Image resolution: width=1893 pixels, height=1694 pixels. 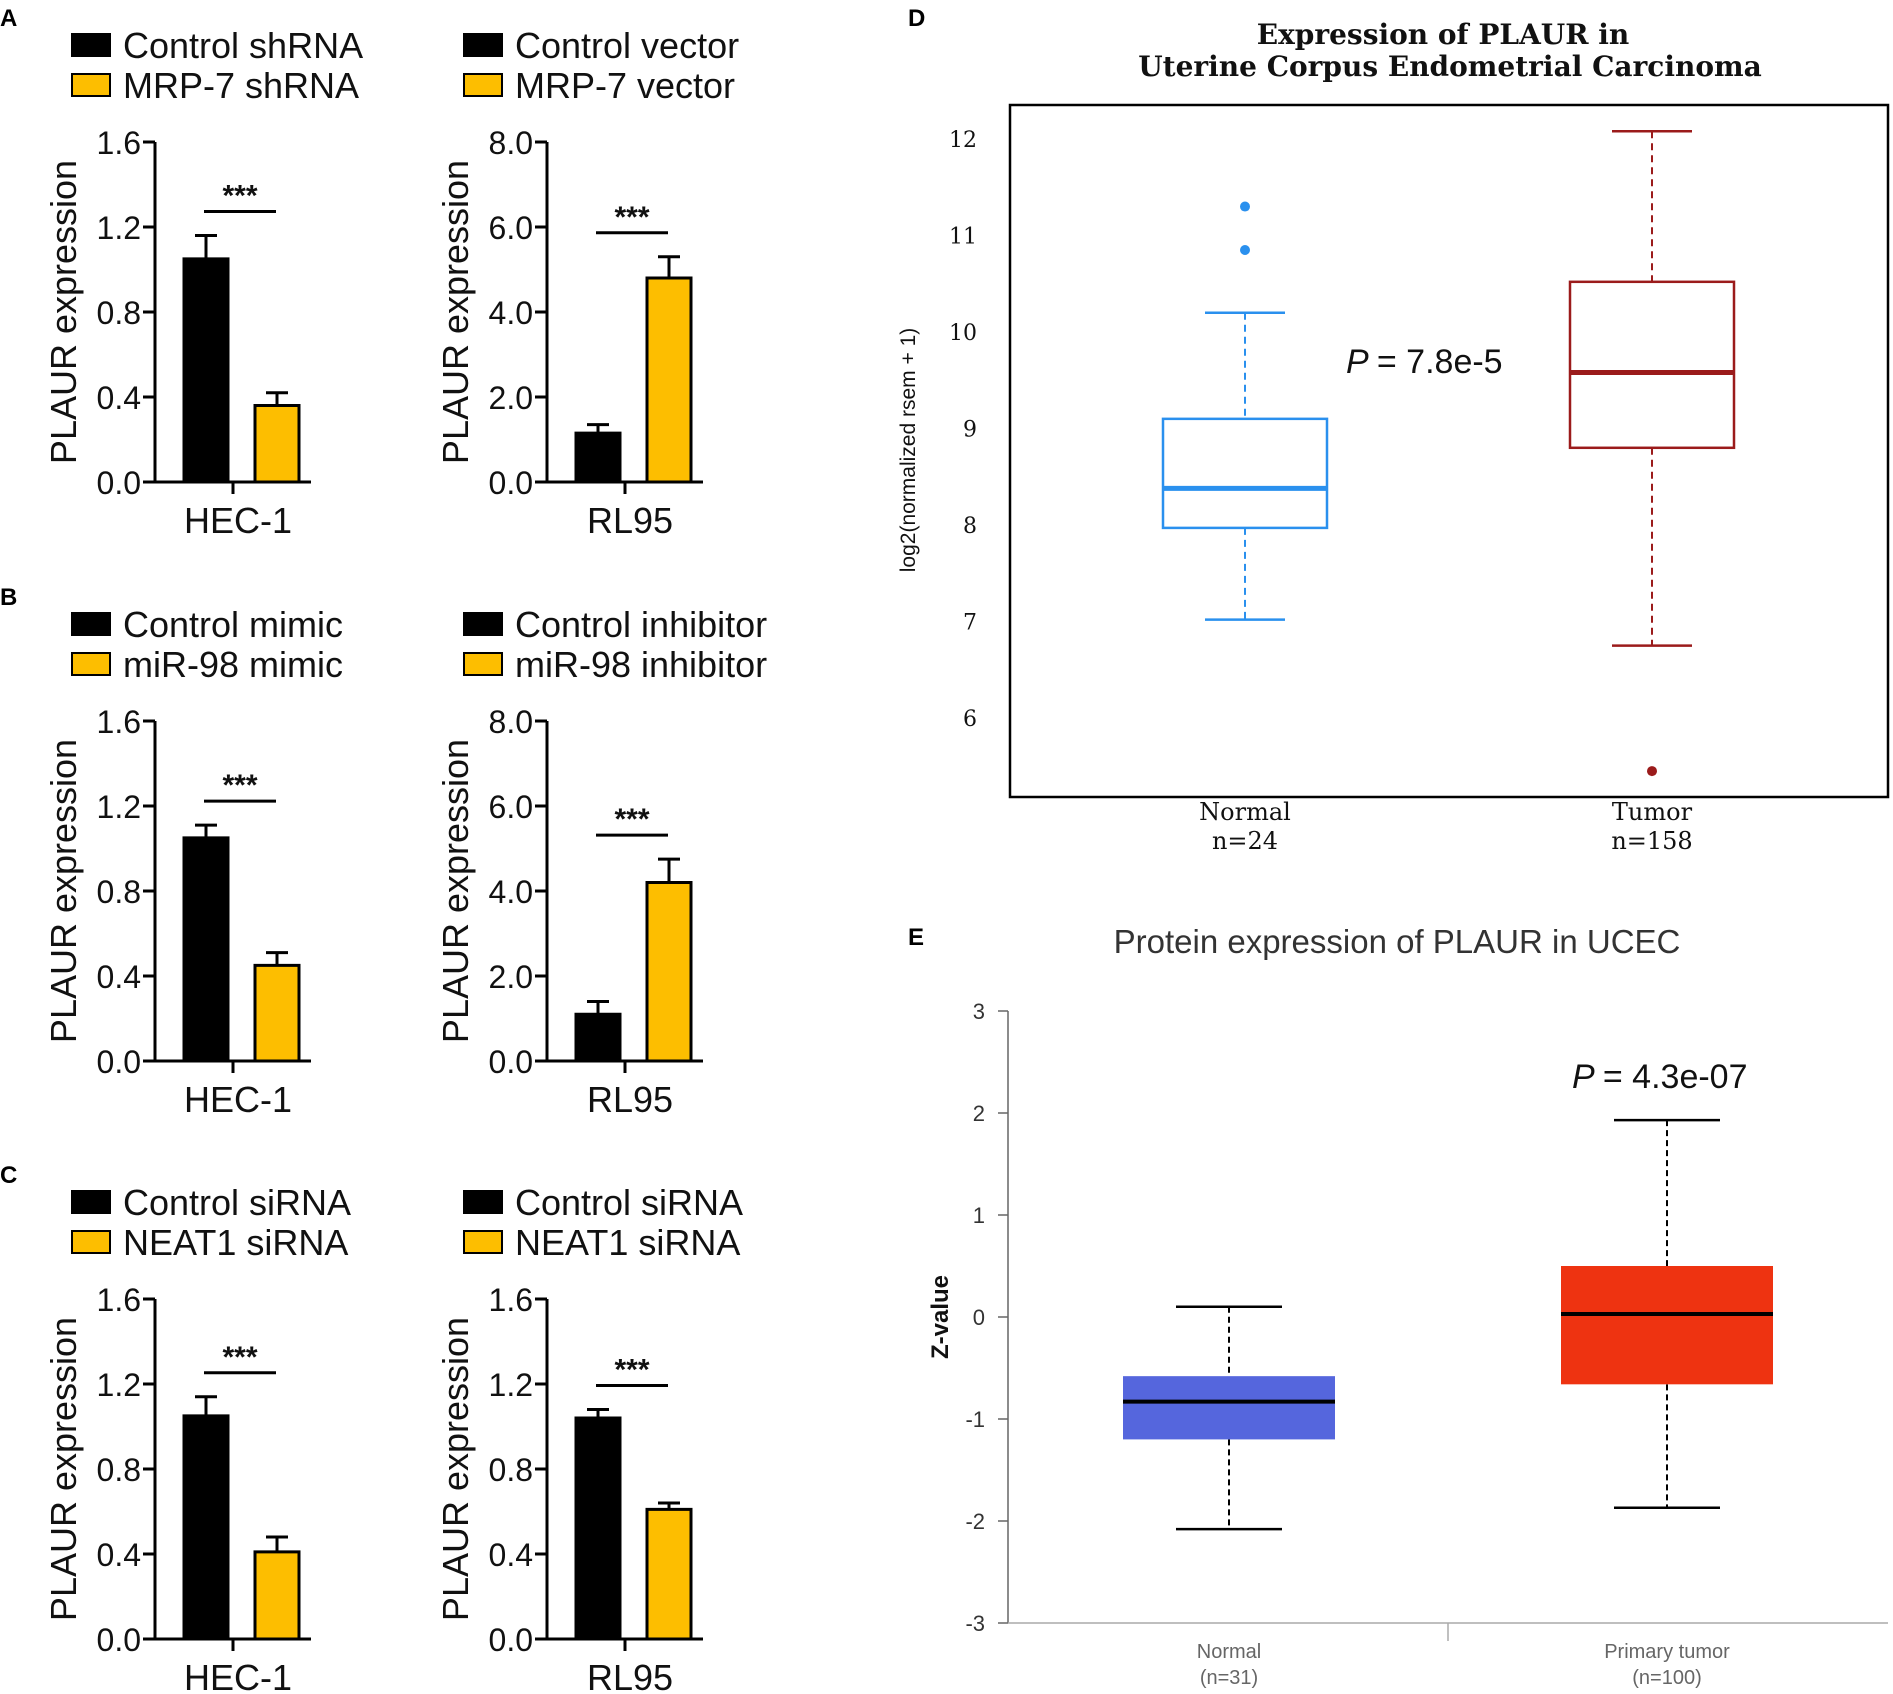 What do you see at coordinates (8, 1175) in the screenshot?
I see `panel-label-c: C` at bounding box center [8, 1175].